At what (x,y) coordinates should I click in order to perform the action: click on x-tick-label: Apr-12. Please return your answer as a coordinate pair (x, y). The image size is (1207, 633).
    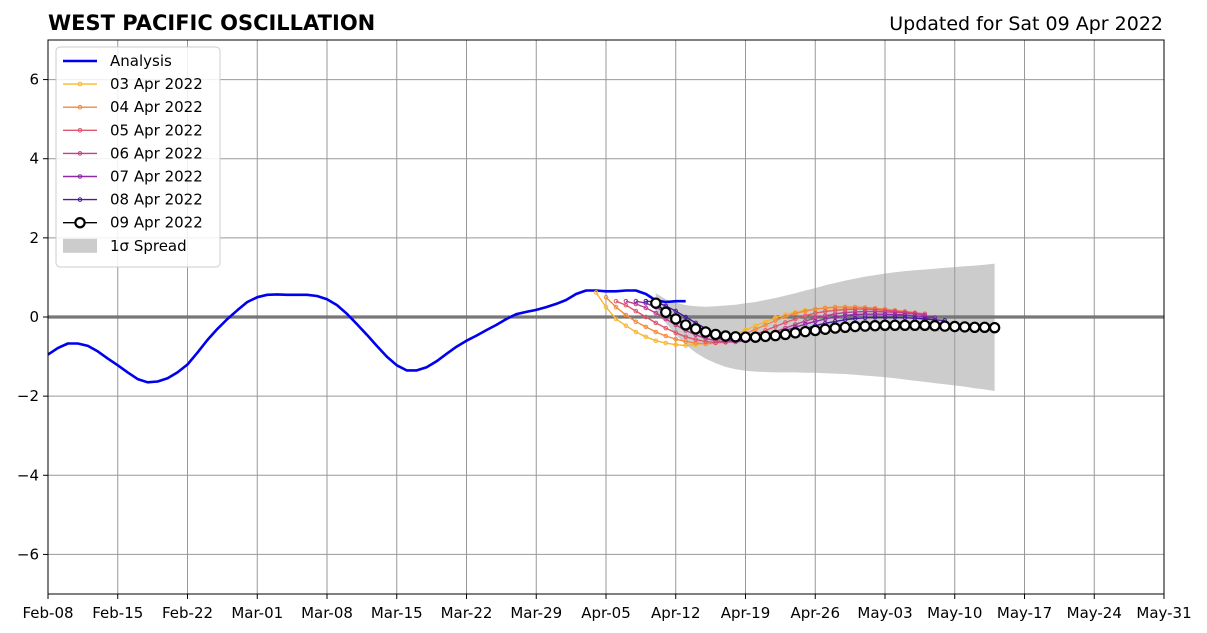
    Looking at the image, I should click on (676, 613).